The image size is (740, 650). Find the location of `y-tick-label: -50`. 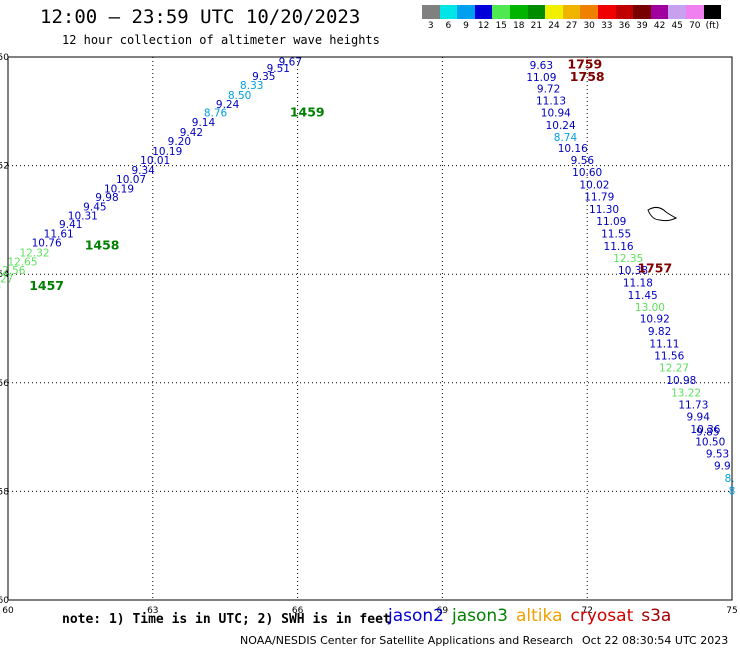

y-tick-label: -50 is located at coordinates (4, 58).